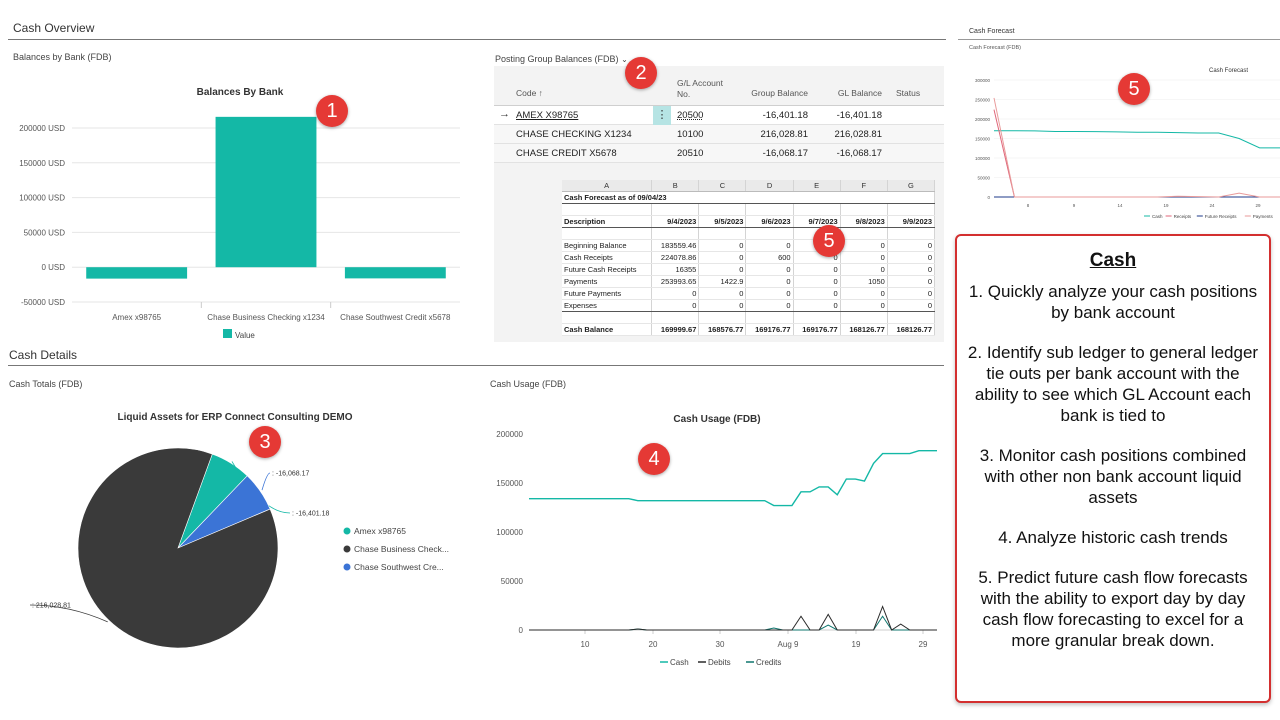 The width and height of the screenshot is (1280, 720). Describe the element at coordinates (719, 105) in the screenshot. I see `header-divider` at that location.